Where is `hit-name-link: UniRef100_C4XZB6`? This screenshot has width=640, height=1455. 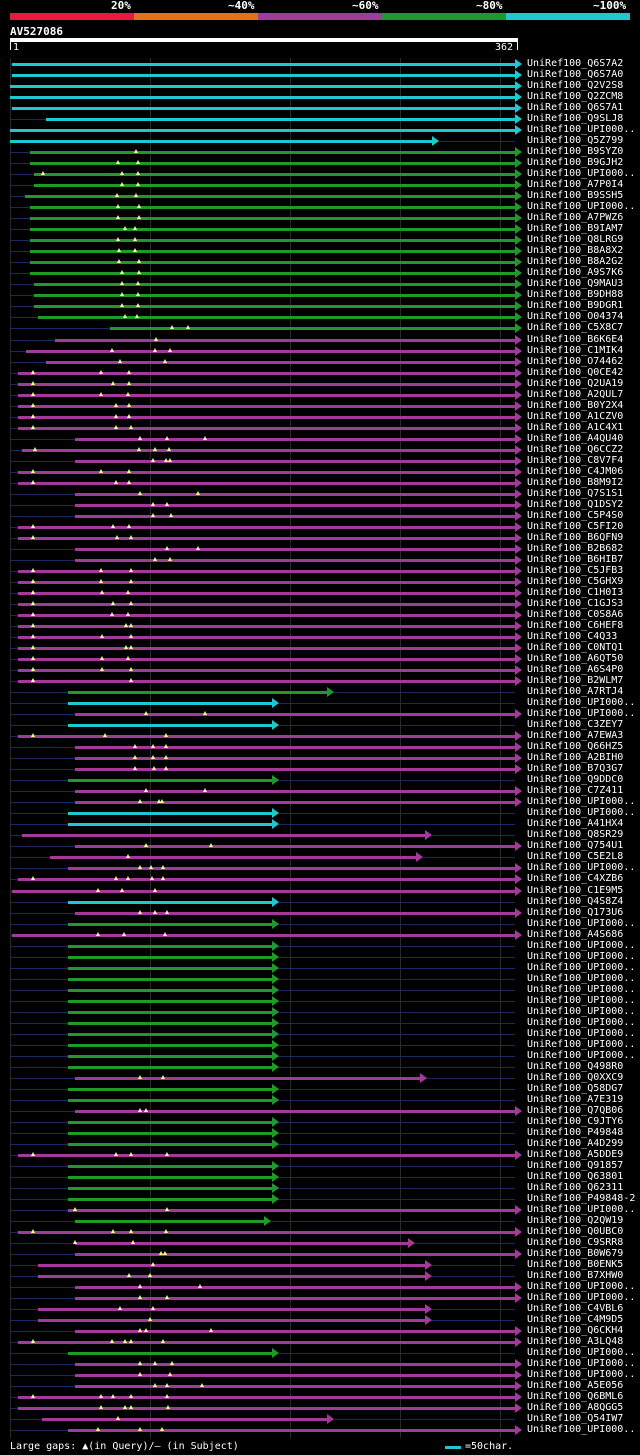 hit-name-link: UniRef100_C4XZB6 is located at coordinates (575, 879).